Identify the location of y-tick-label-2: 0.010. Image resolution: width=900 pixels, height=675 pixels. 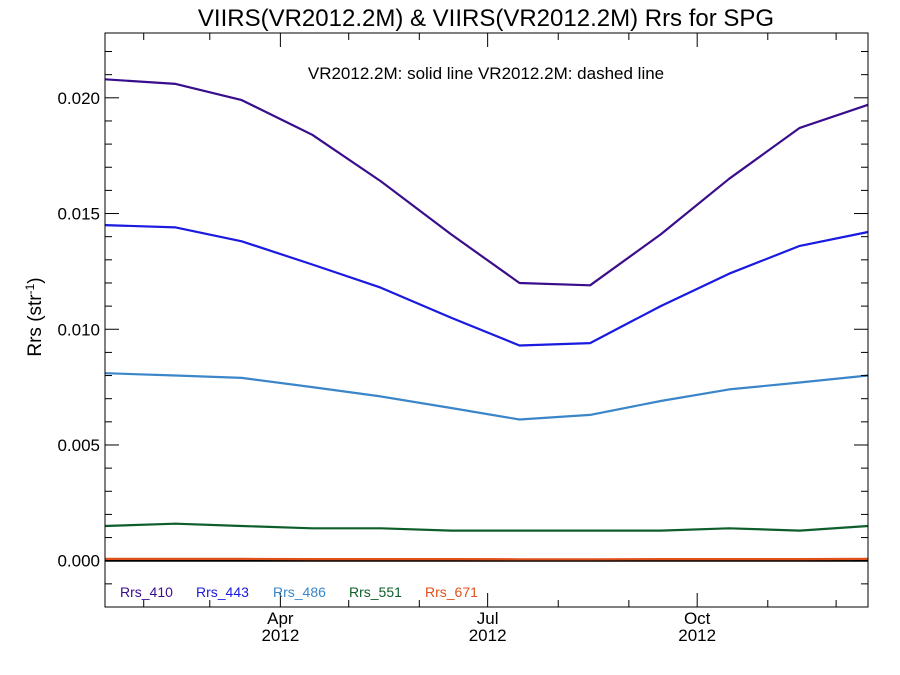
(78, 329).